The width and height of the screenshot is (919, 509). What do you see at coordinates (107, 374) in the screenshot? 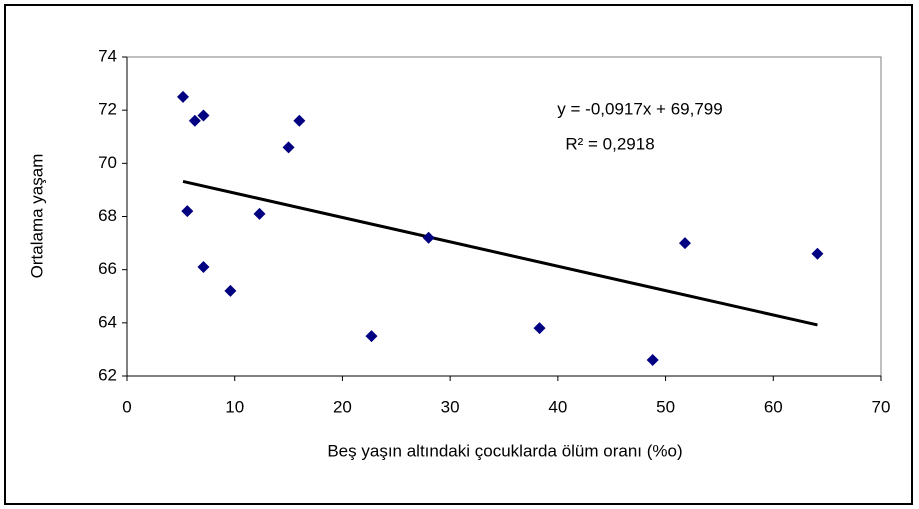
I see `y-tick-label: 62` at bounding box center [107, 374].